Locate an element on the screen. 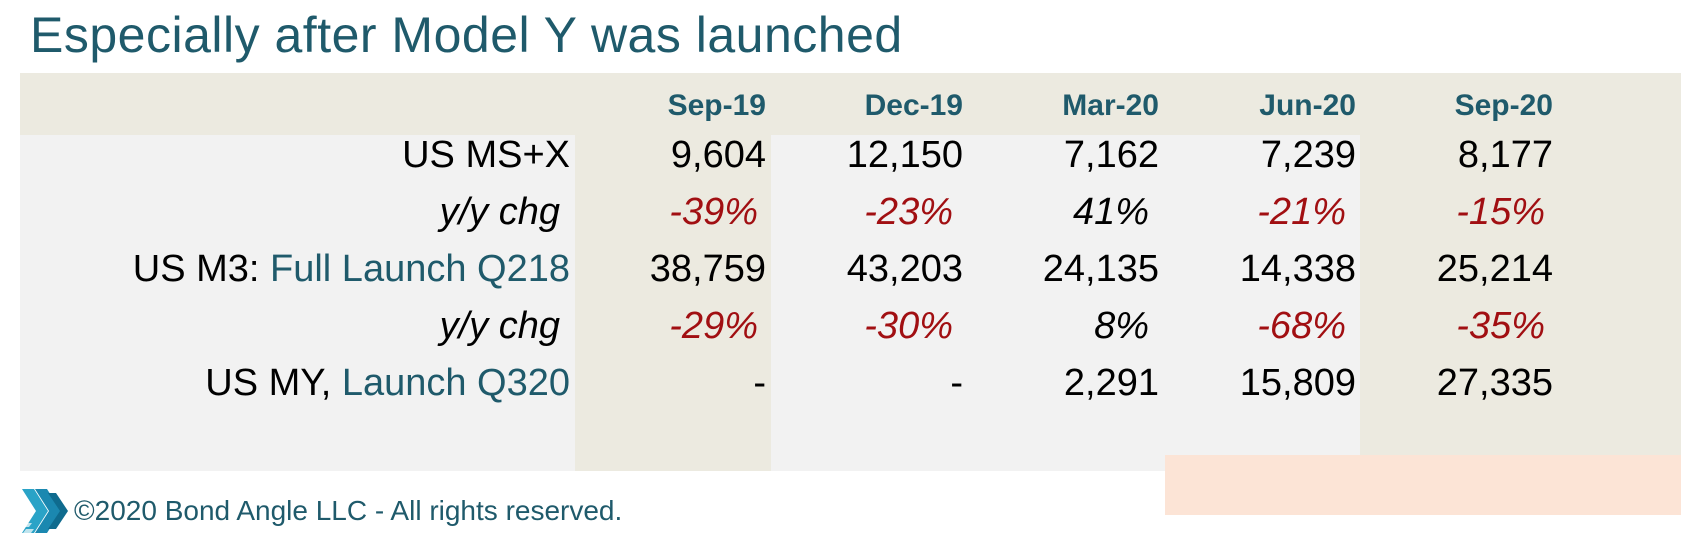  header-band is located at coordinates (850, 104).